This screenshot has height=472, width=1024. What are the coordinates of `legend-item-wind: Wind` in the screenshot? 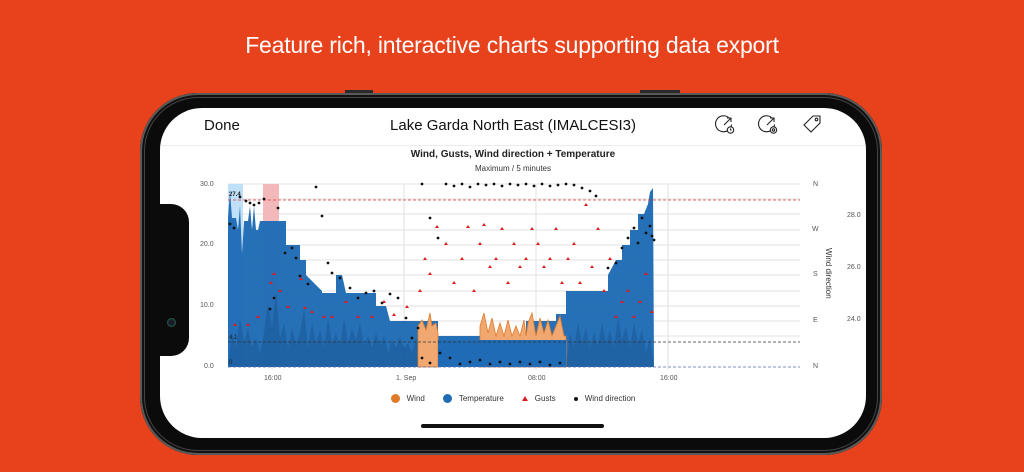 It's located at (407, 398).